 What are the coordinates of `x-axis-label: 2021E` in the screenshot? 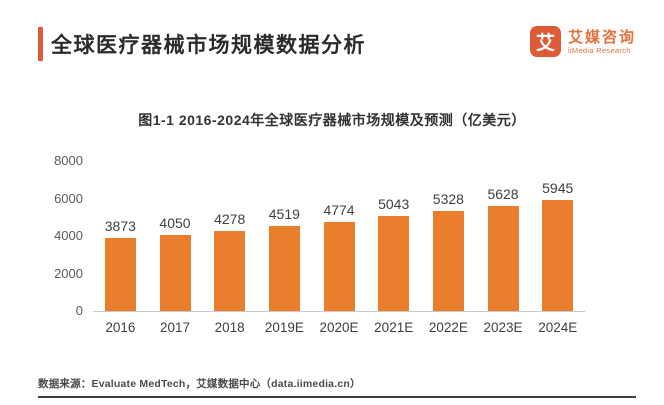 It's located at (394, 327).